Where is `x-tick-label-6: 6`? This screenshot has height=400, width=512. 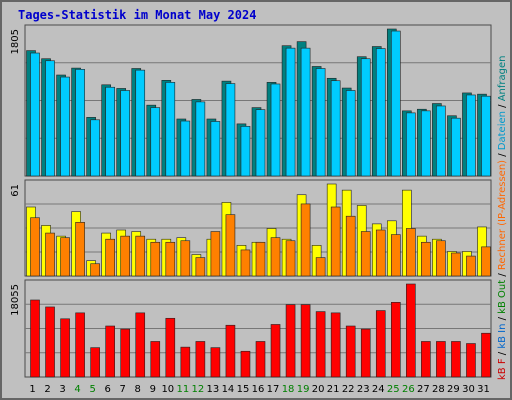 x-tick-label-6: 6 is located at coordinates (107, 389).